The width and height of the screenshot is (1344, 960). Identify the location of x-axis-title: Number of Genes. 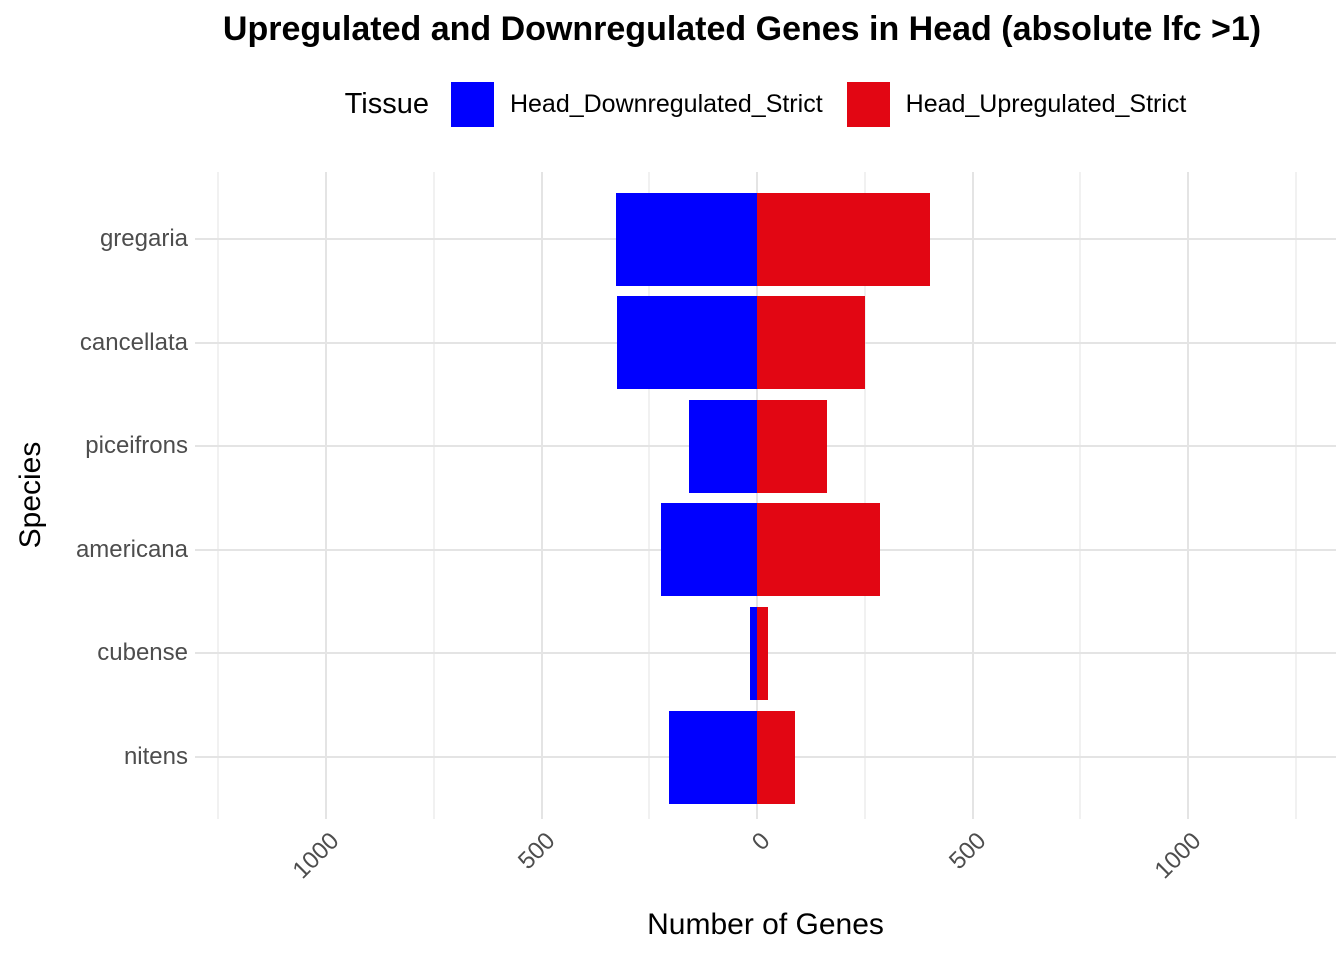
(765, 924).